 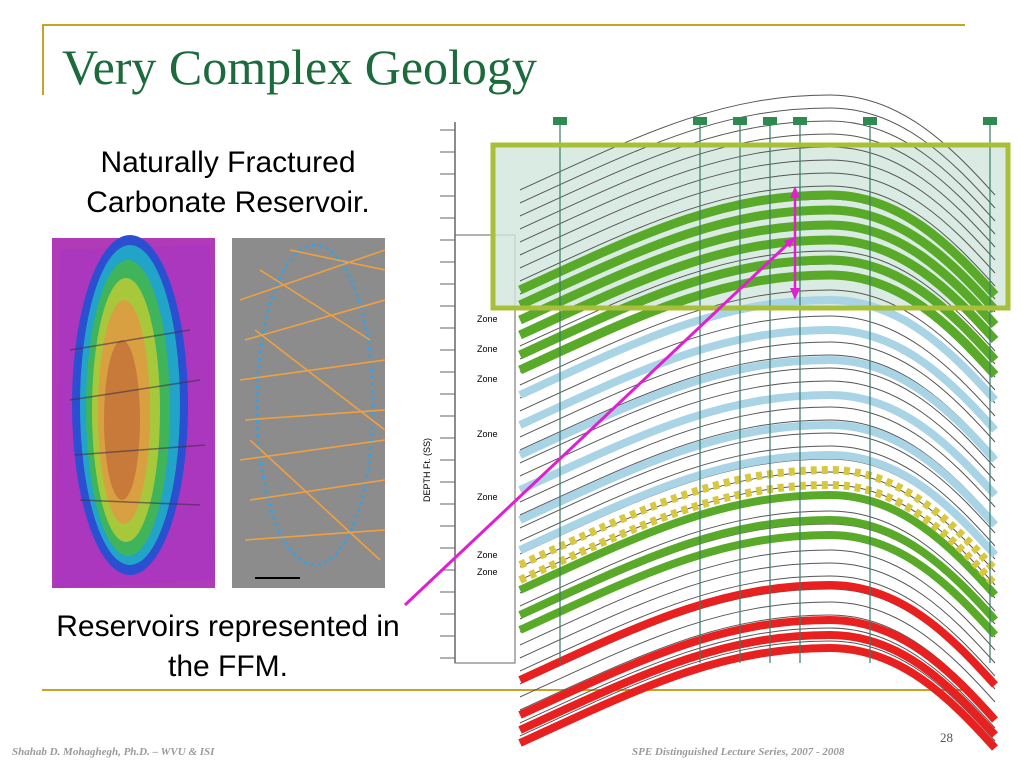 I want to click on caption-top: Naturally Fractured Carbonate Reservoir., so click(x=228, y=183).